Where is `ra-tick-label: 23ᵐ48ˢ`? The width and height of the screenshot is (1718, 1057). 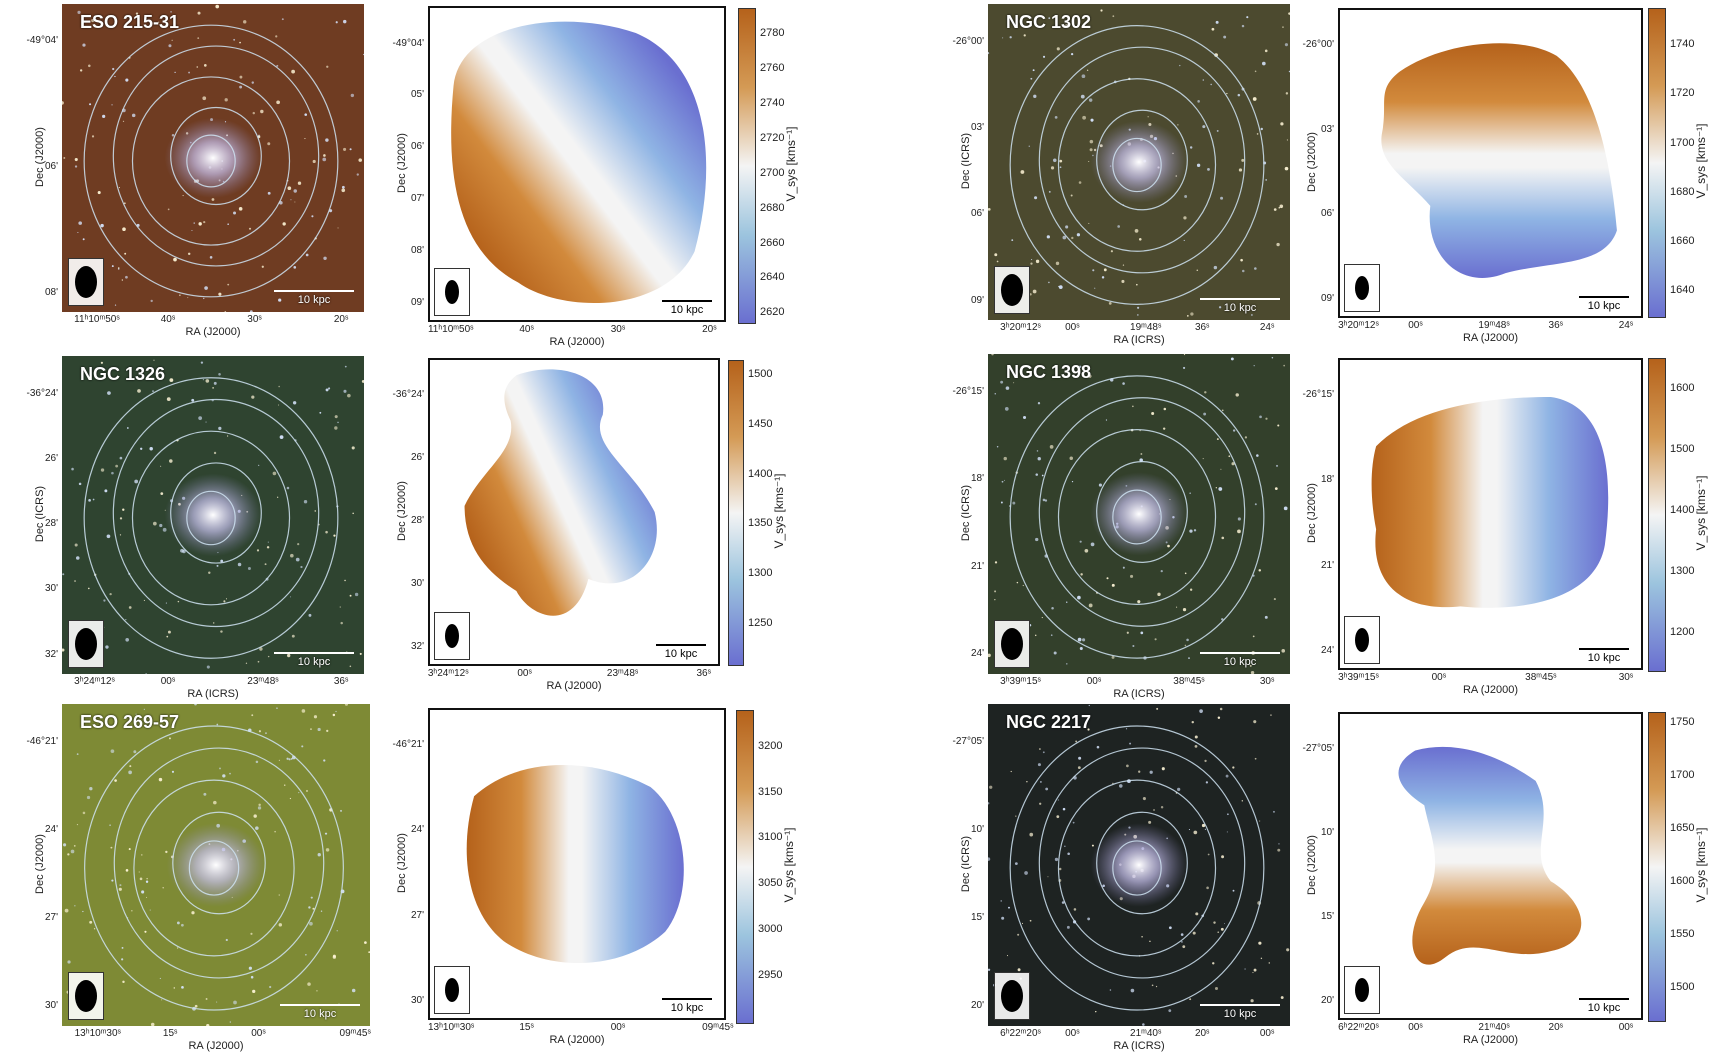 ra-tick-label: 23ᵐ48ˢ is located at coordinates (263, 681).